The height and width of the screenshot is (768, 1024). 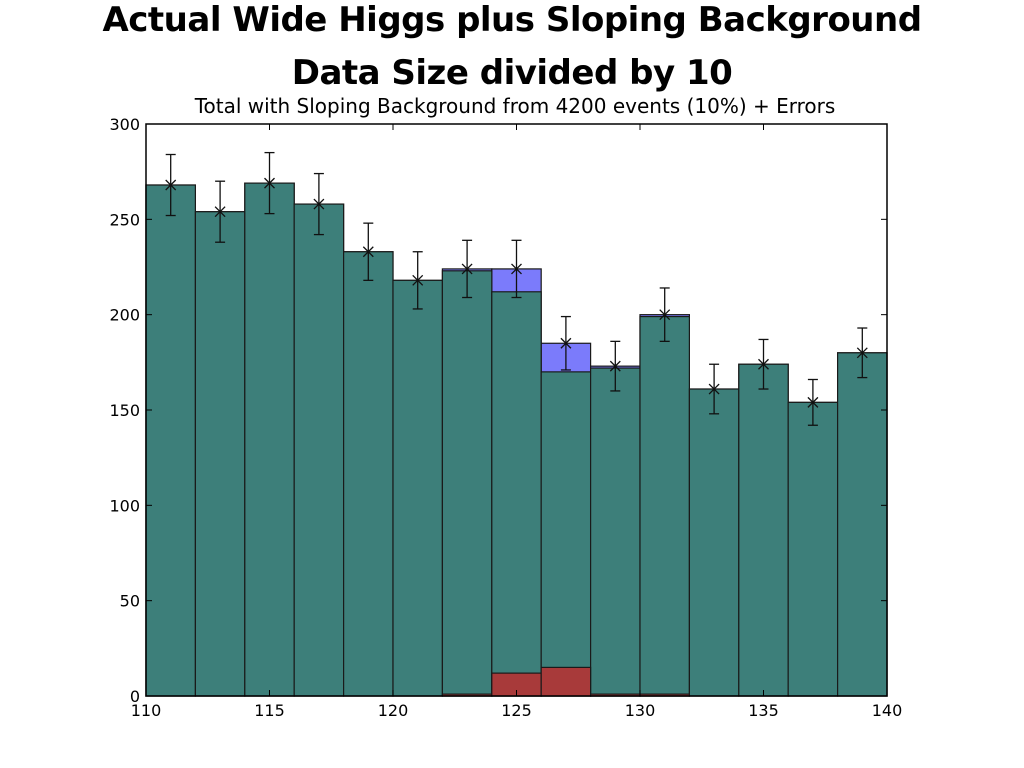 I want to click on y-tick-label: 200, so click(x=124, y=315).